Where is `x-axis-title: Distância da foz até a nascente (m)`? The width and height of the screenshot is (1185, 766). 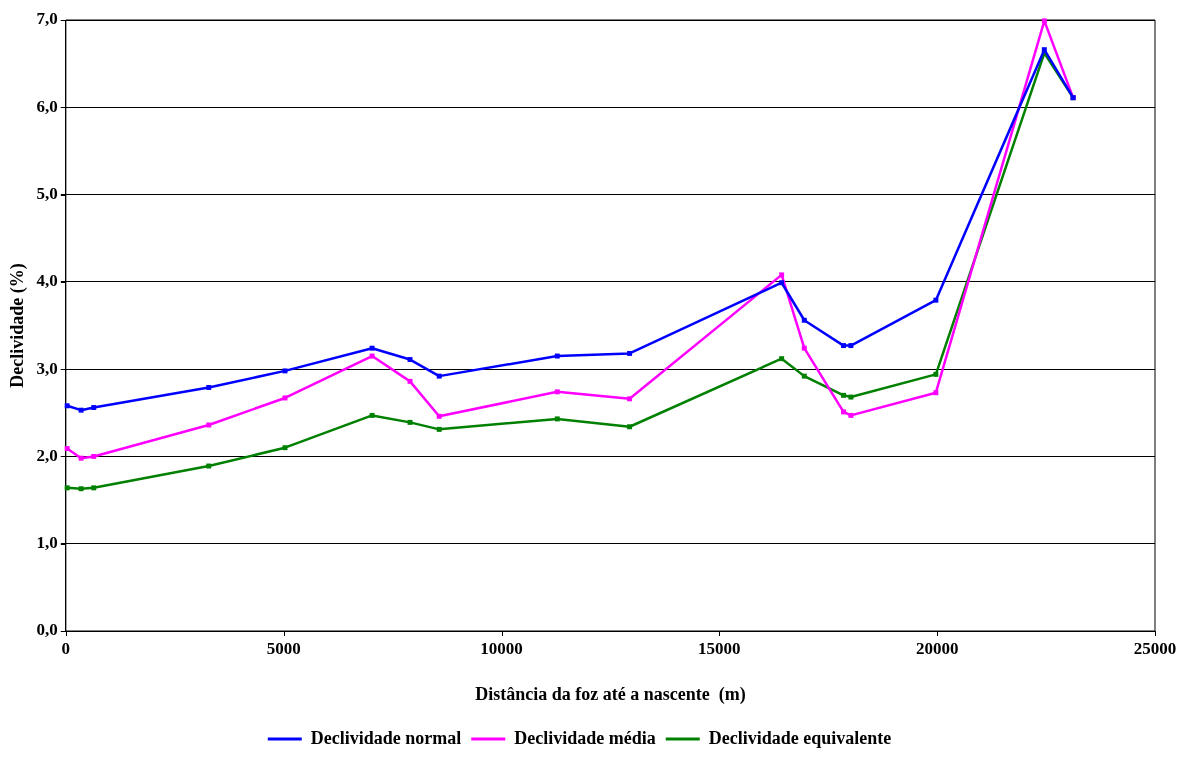
x-axis-title: Distância da foz até a nascente (m) is located at coordinates (610, 694).